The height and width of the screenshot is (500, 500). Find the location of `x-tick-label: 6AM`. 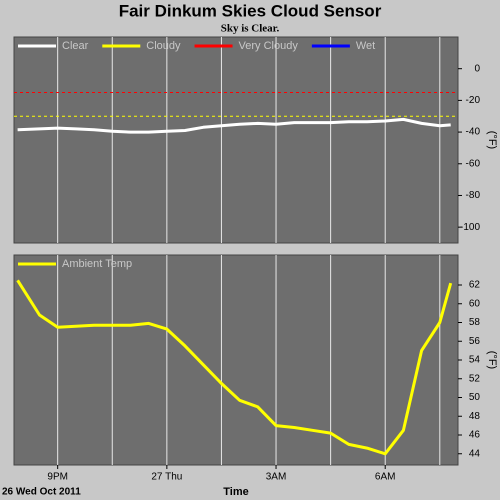

x-tick-label: 6AM is located at coordinates (385, 477).